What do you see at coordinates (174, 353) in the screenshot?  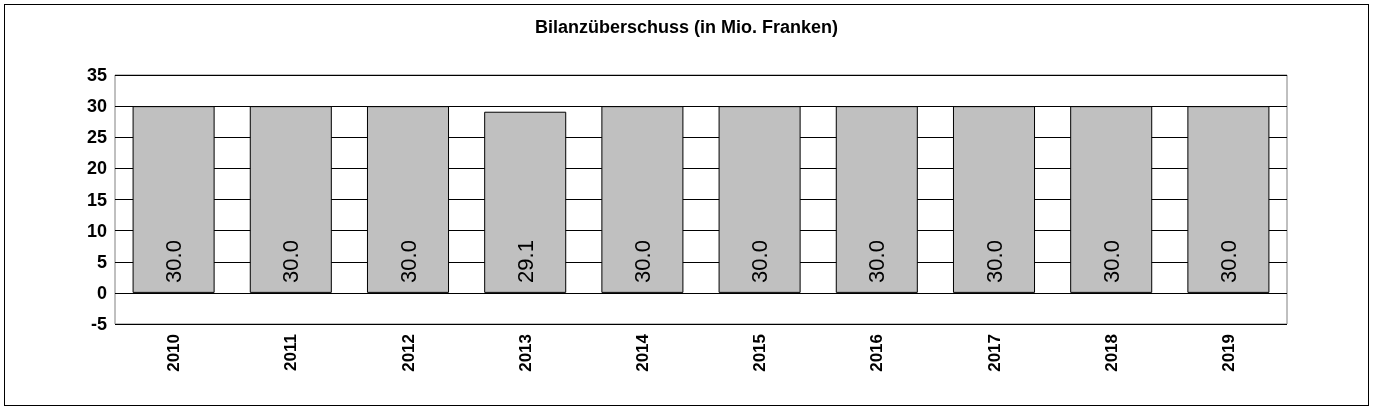 I see `x-tick-label: 2010` at bounding box center [174, 353].